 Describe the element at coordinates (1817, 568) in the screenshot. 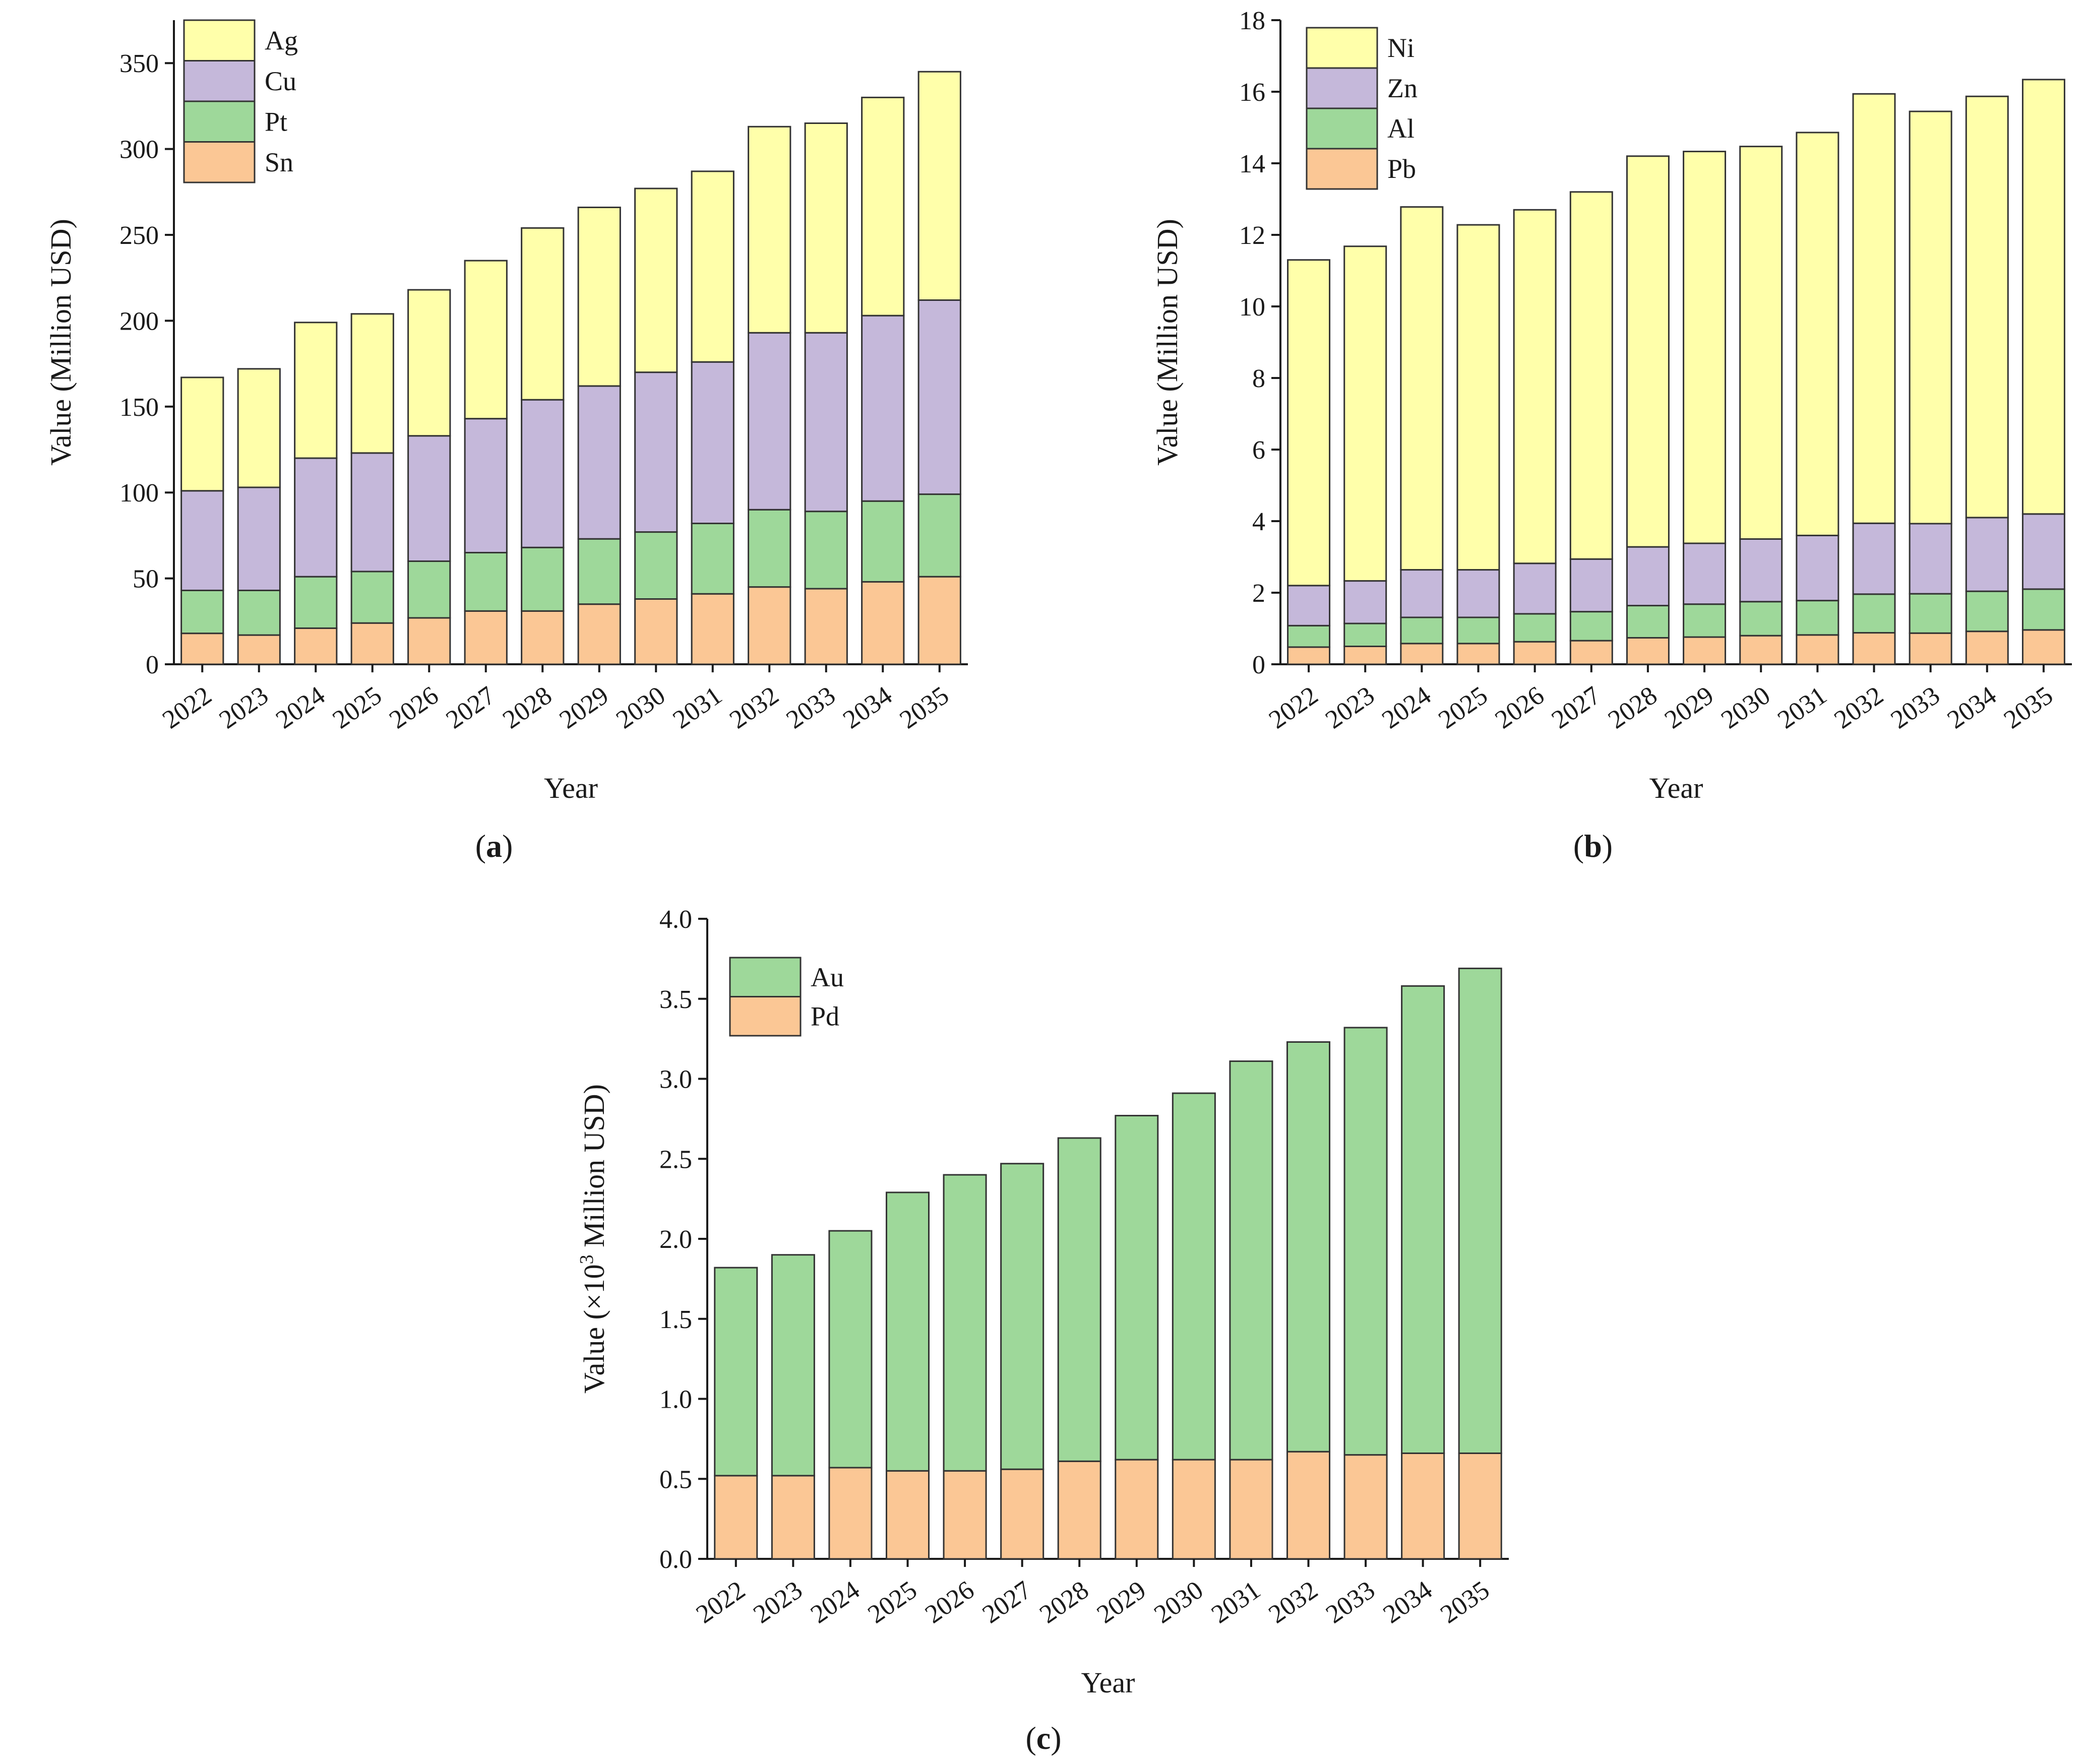

I see `bar-b-zn-2031` at that location.